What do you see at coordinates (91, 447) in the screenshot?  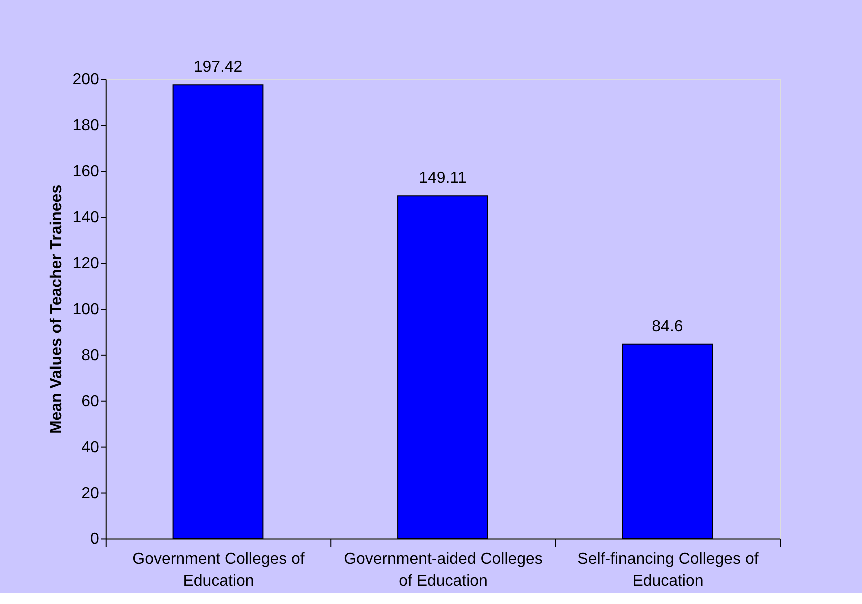 I see `y-tick-label: 40` at bounding box center [91, 447].